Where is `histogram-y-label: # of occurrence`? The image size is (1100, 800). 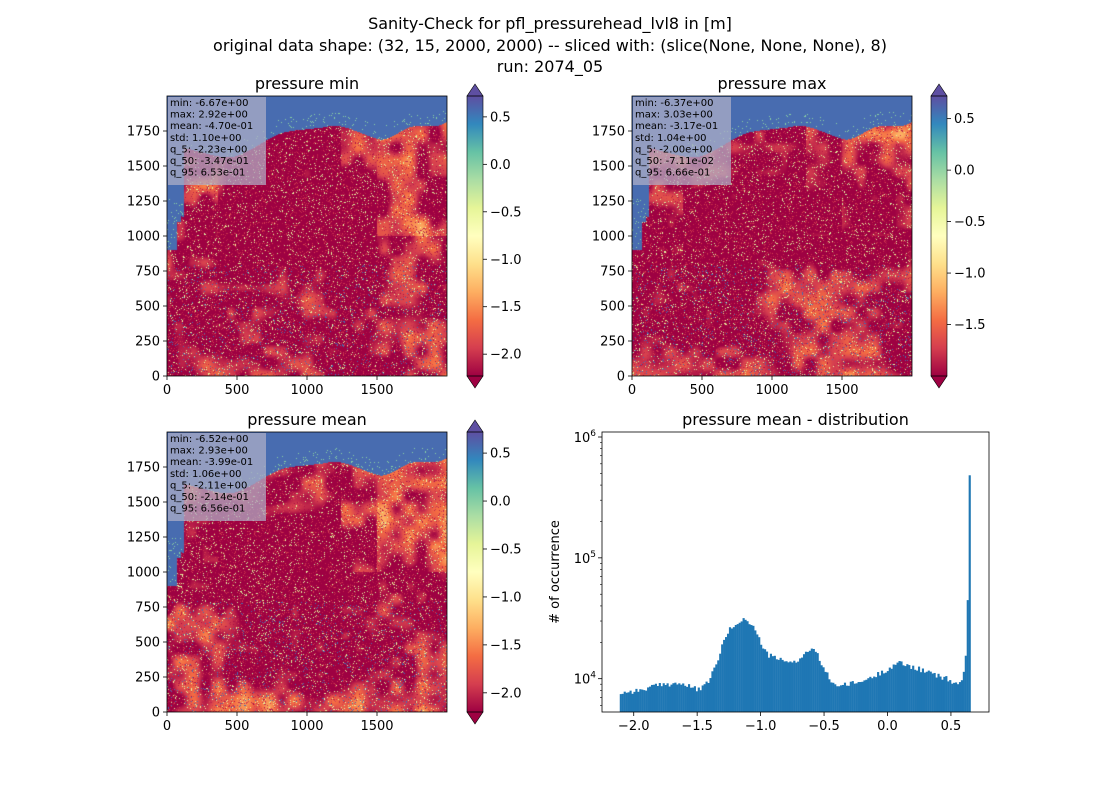
histogram-y-label: # of occurrence is located at coordinates (555, 572).